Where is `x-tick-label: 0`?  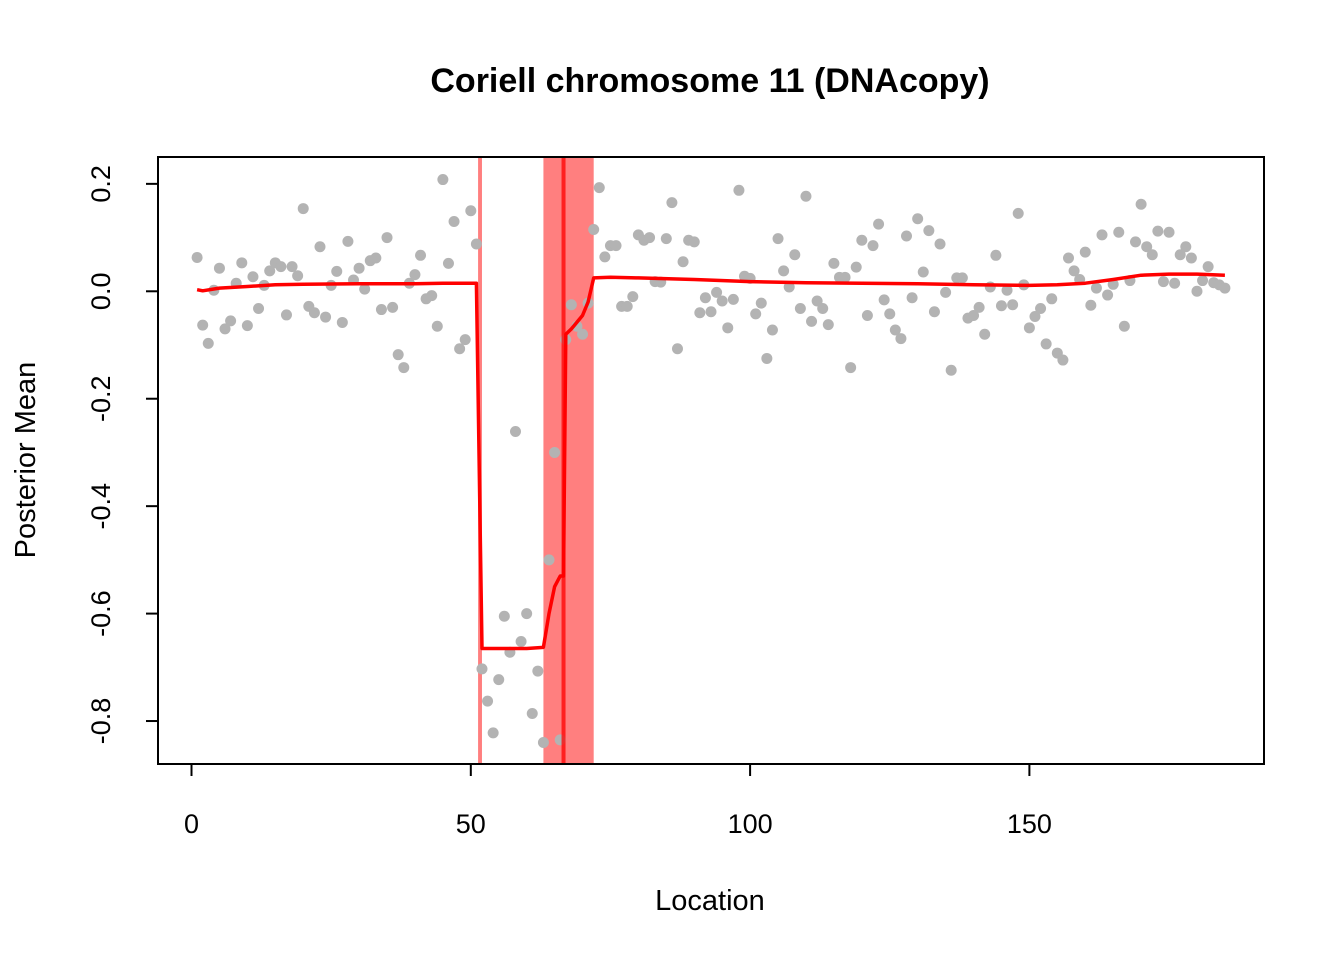 x-tick-label: 0 is located at coordinates (191, 824).